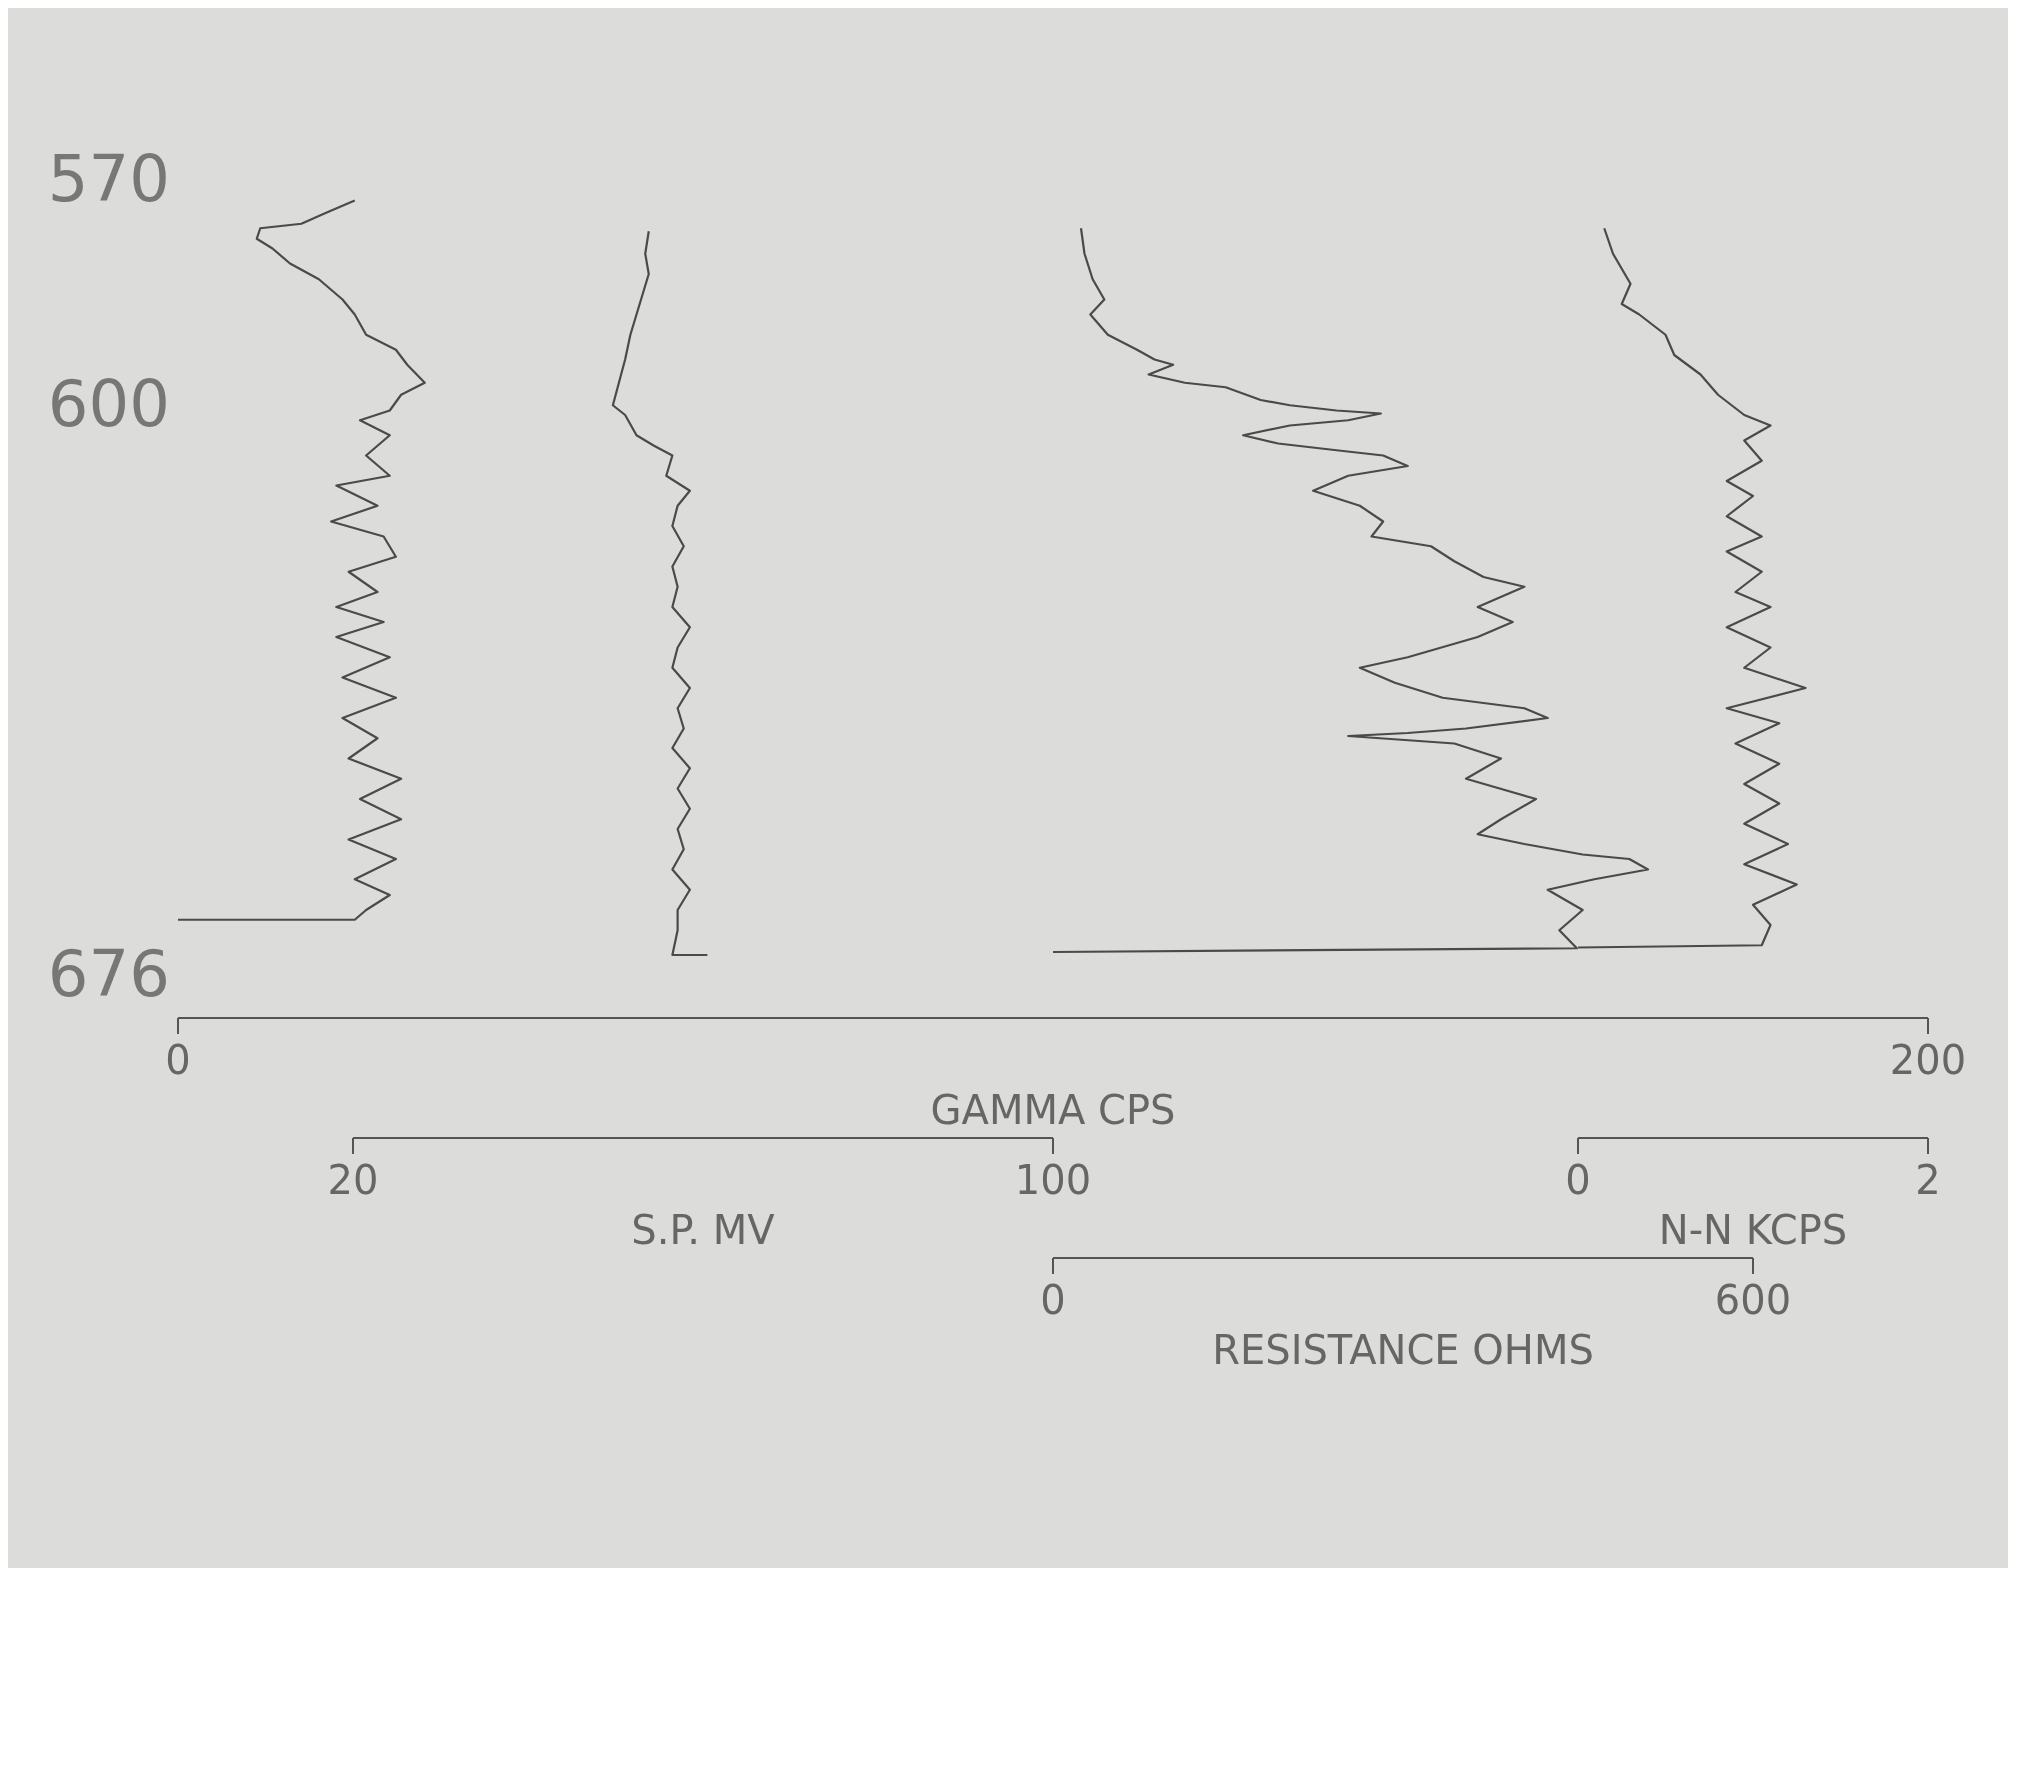 The width and height of the screenshot is (2027, 1791). Describe the element at coordinates (108, 178) in the screenshot. I see `y-tick-label: 570` at that location.